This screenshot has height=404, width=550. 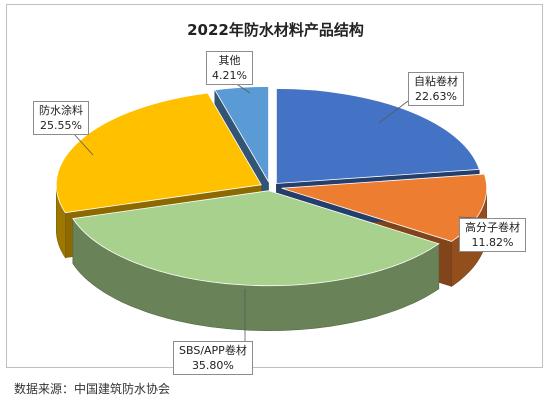 I want to click on label-tuliao: 防水涂料 25.55%, so click(x=61, y=118).